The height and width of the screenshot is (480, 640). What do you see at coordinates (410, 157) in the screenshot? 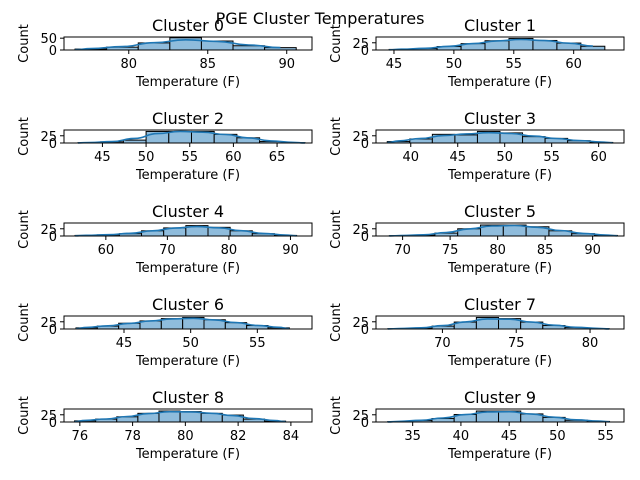
I see `x-tick-label: 40` at bounding box center [410, 157].